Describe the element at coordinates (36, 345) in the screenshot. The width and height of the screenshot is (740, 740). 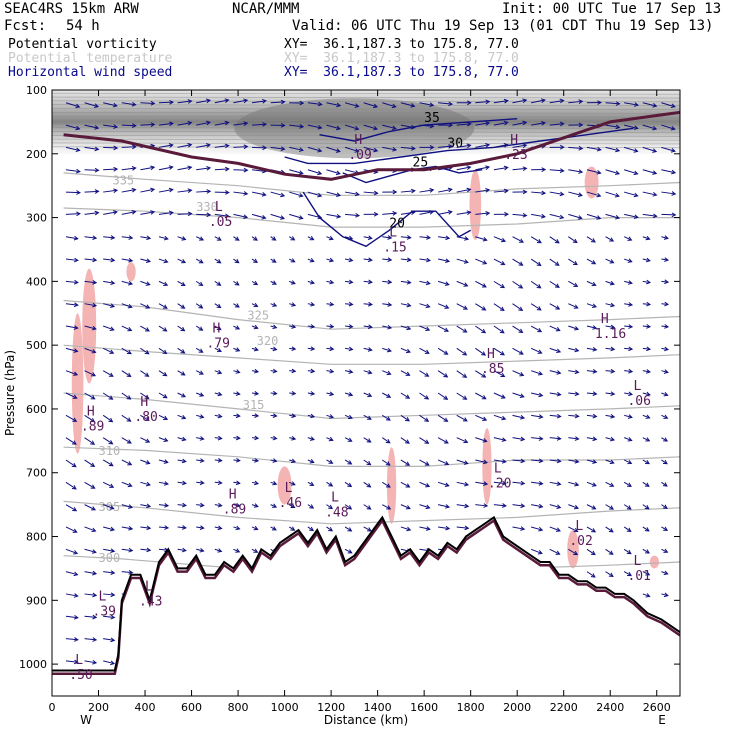
I see `y-tick-label: 500` at that location.